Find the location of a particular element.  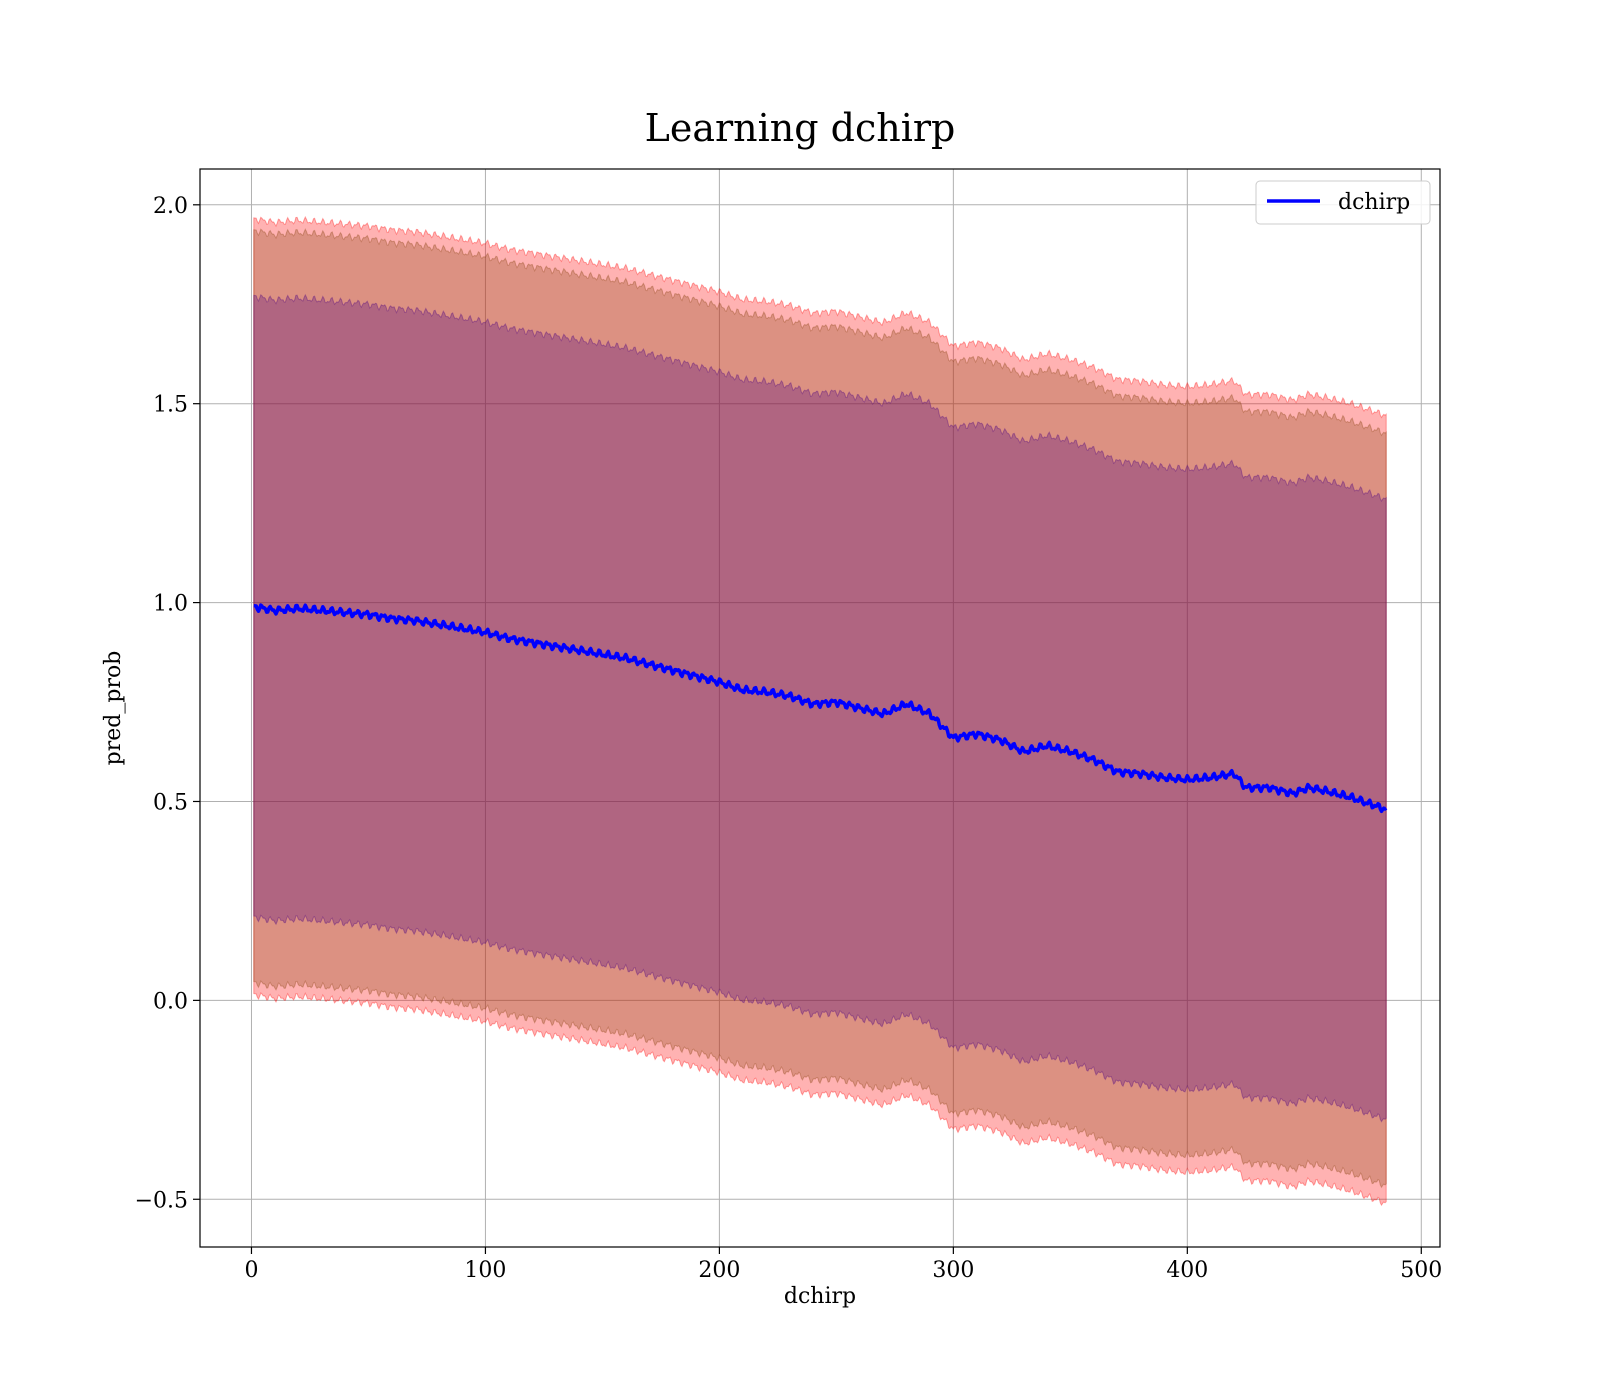

x-tick-label: 400 is located at coordinates (1187, 1270).